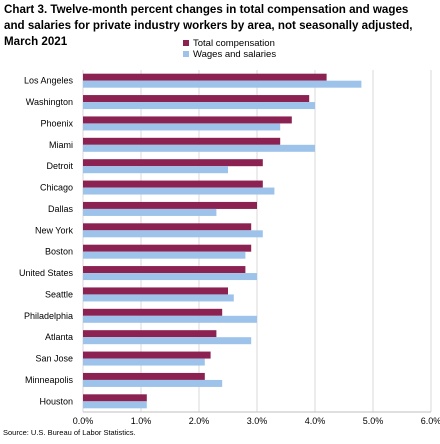 This screenshot has height=444, width=440. I want to click on category-label: Seattle, so click(59, 294).